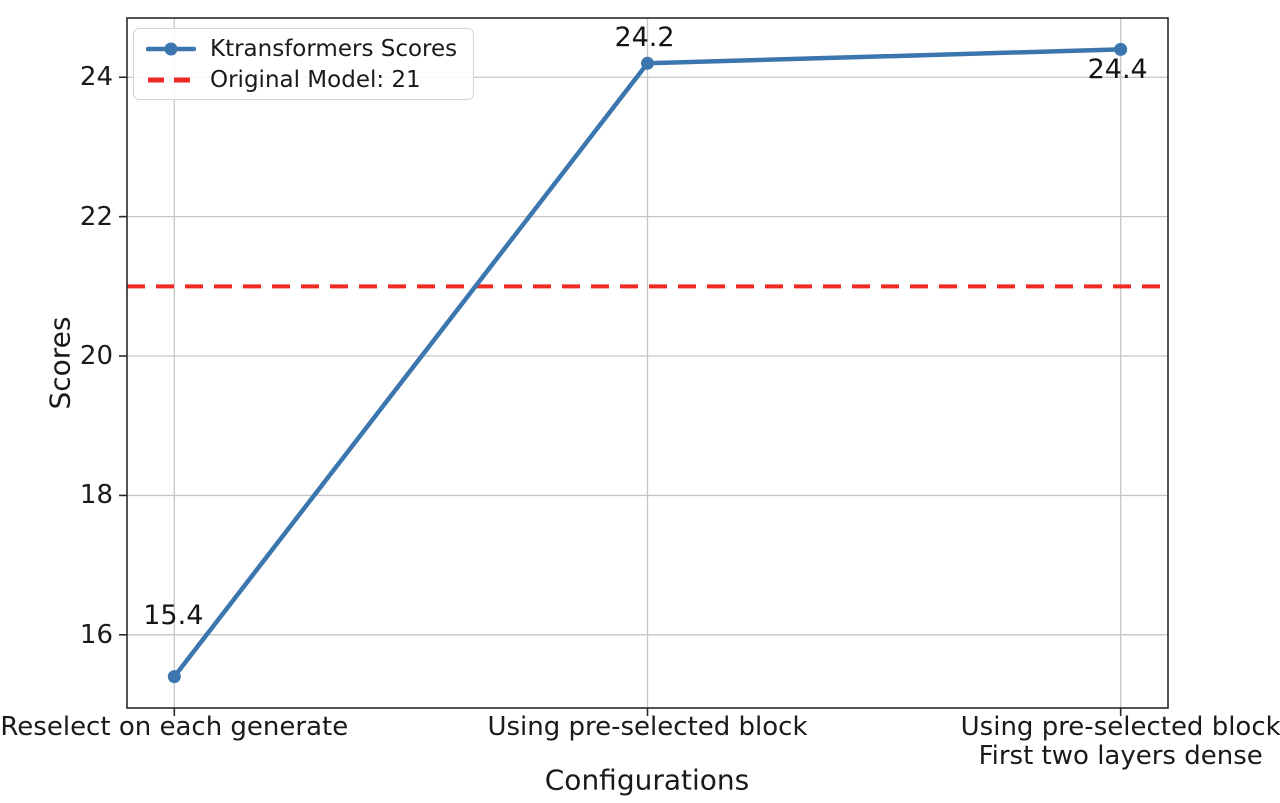 Image resolution: width=1280 pixels, height=803 pixels. What do you see at coordinates (315, 79) in the screenshot?
I see `legend-label-refline: Original Model: 21` at bounding box center [315, 79].